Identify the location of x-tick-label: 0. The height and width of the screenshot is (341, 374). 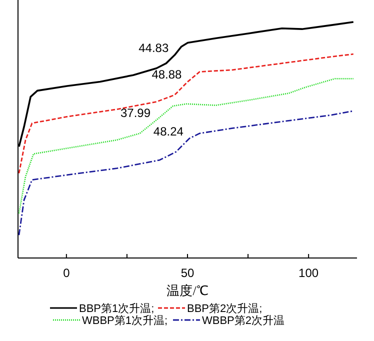
(66, 273).